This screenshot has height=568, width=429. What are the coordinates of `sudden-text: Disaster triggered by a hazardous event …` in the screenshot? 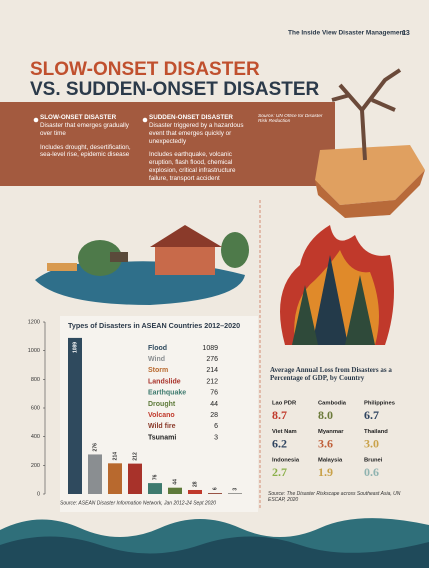 It's located at (196, 133).